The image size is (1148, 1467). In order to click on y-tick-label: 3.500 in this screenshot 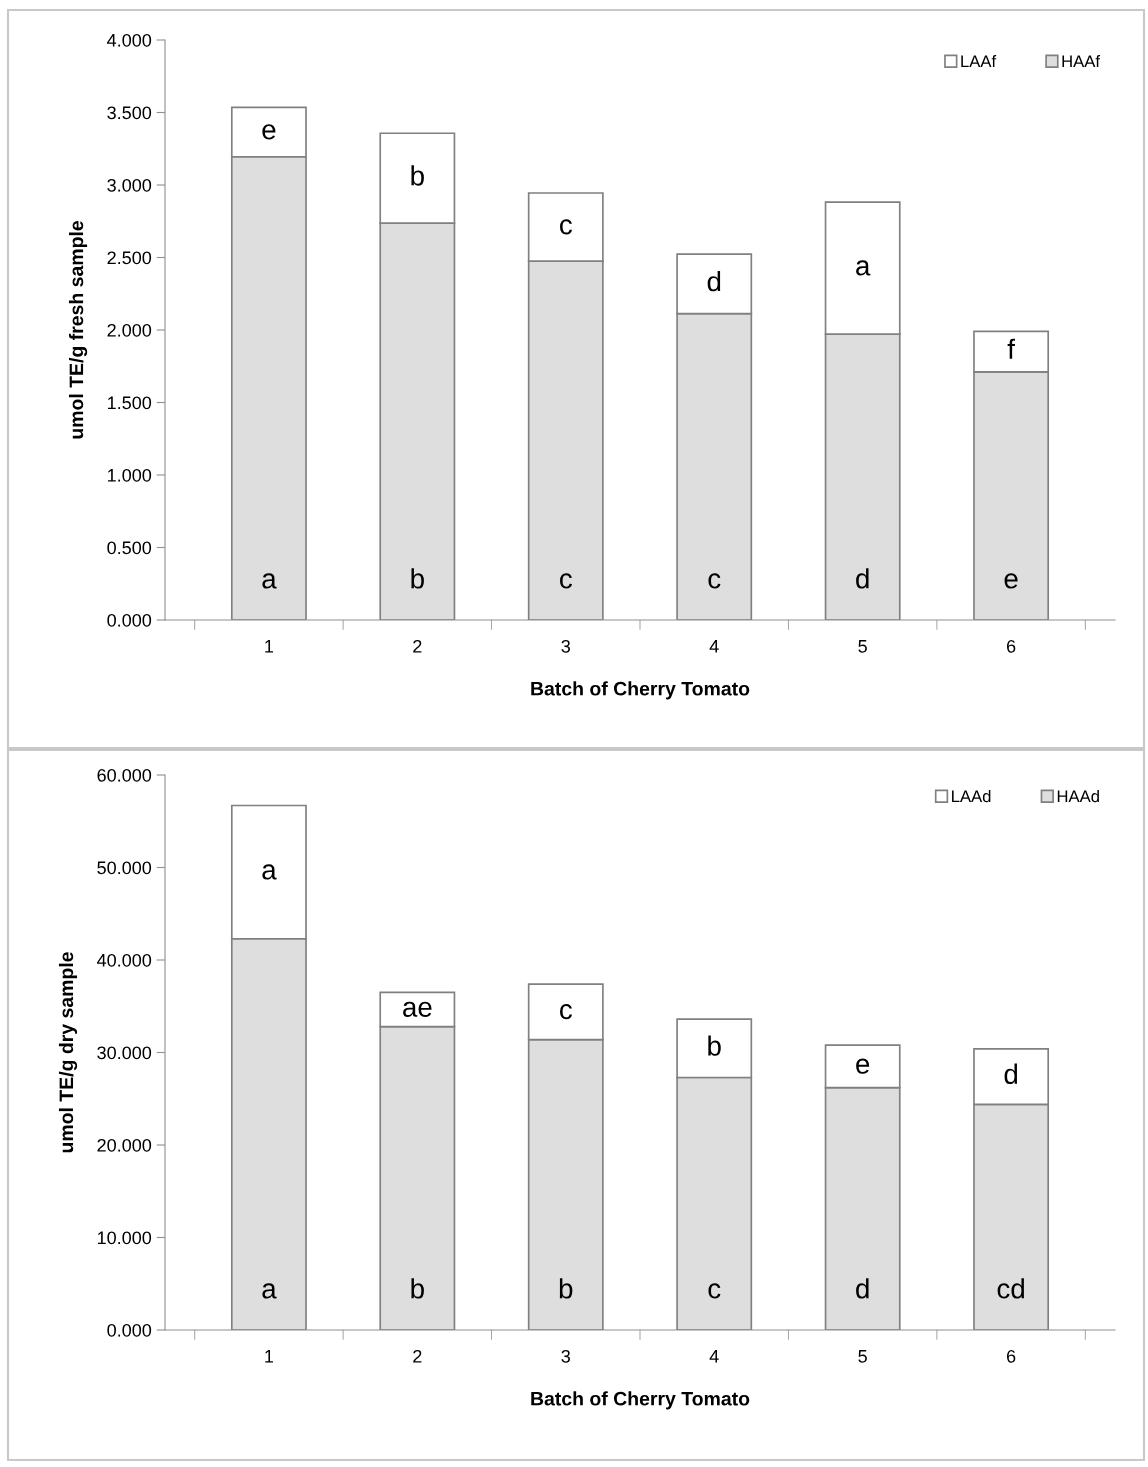, I will do `click(129, 113)`.